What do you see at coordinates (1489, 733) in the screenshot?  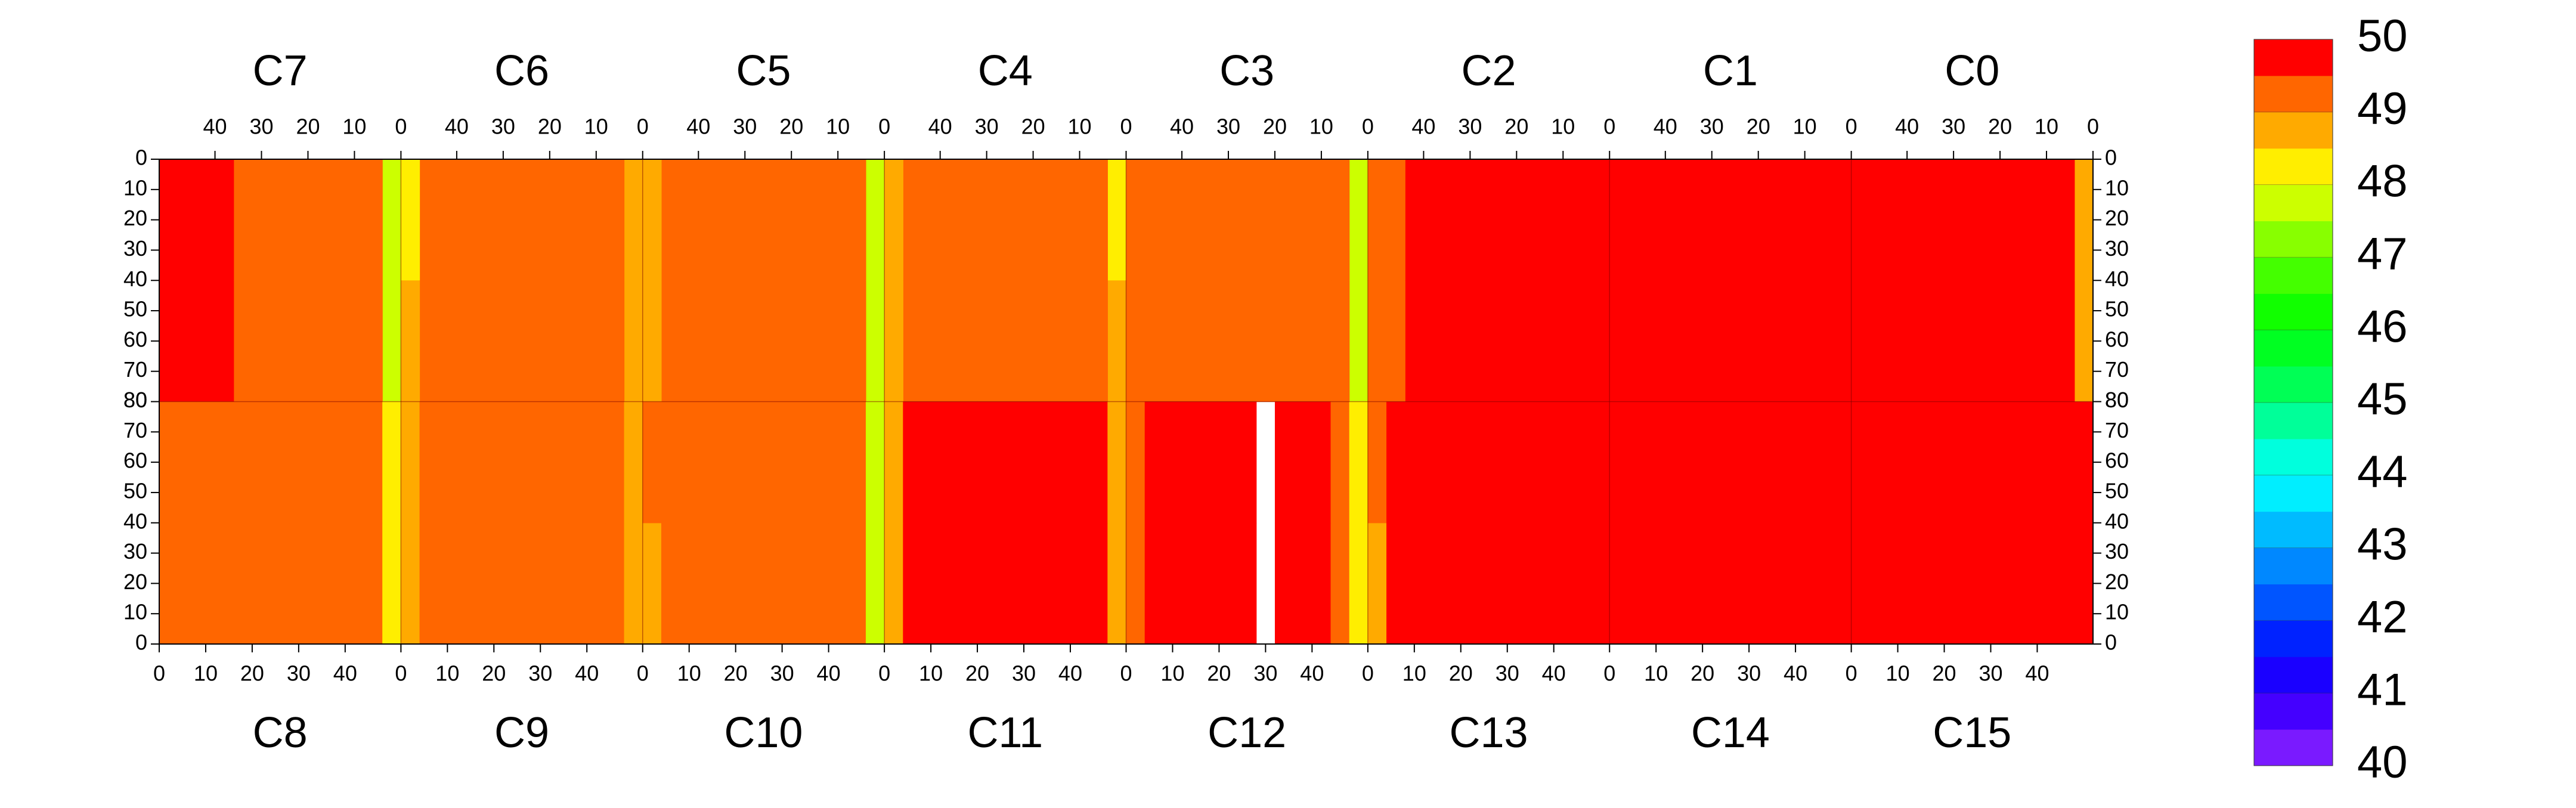 I see `chip-label: C13` at bounding box center [1489, 733].